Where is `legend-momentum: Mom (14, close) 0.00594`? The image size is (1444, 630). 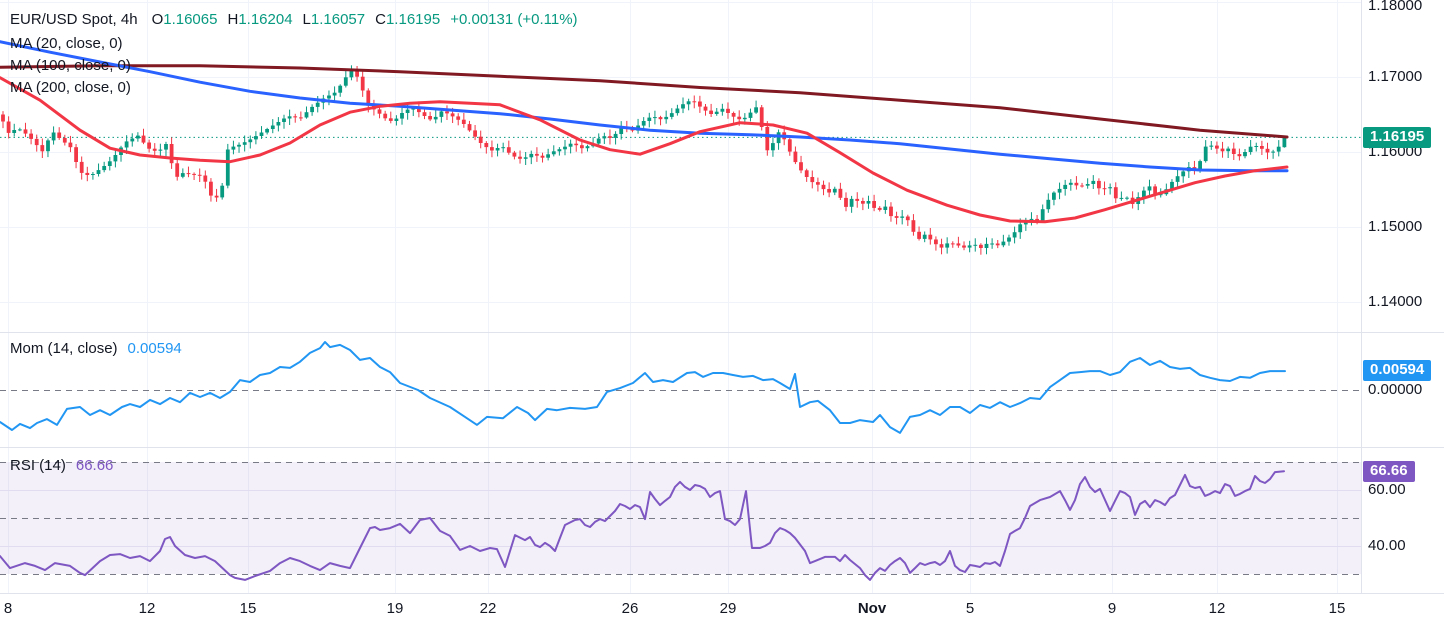 legend-momentum: Mom (14, close) 0.00594 is located at coordinates (96, 348).